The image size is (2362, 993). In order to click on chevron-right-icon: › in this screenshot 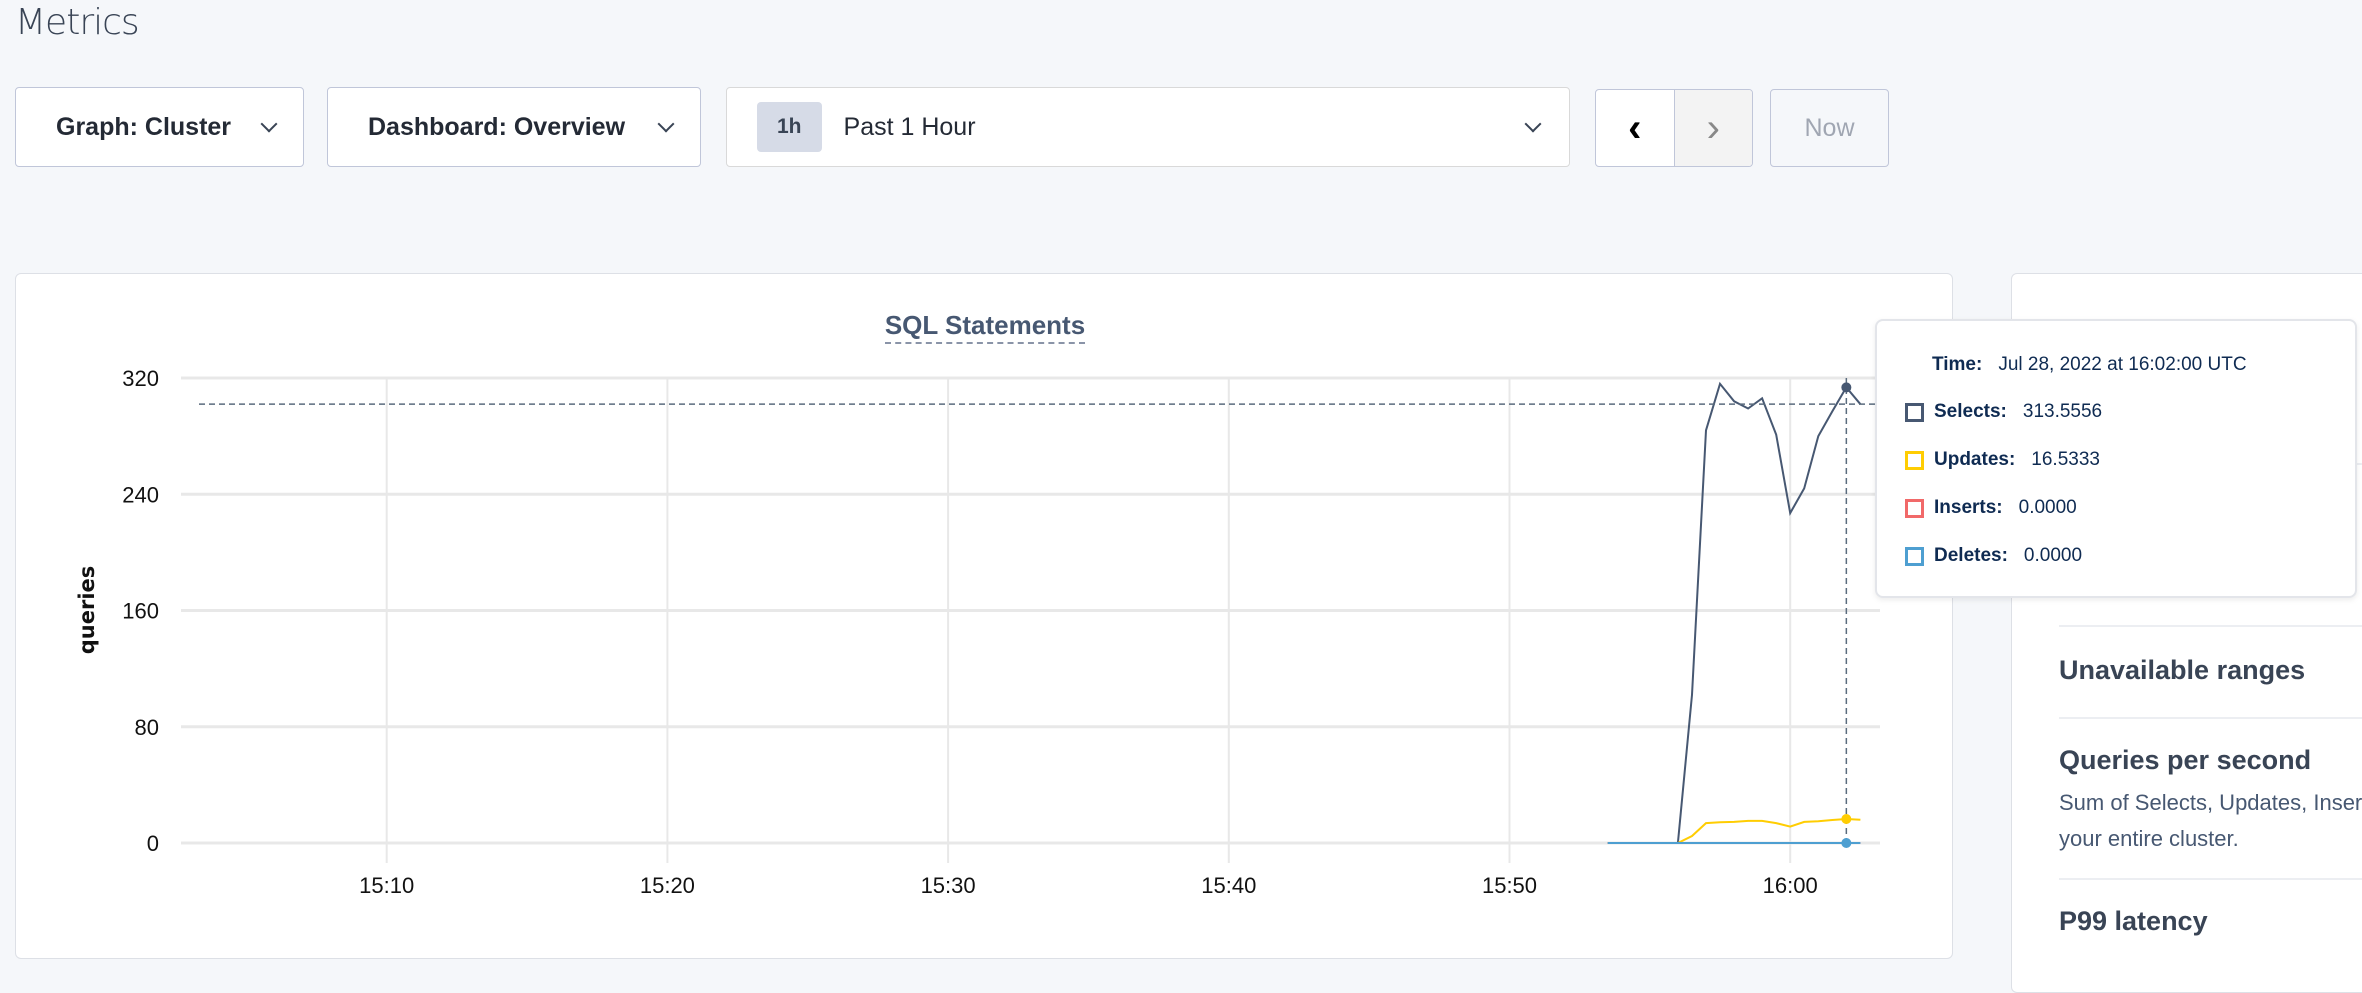, I will do `click(1713, 127)`.